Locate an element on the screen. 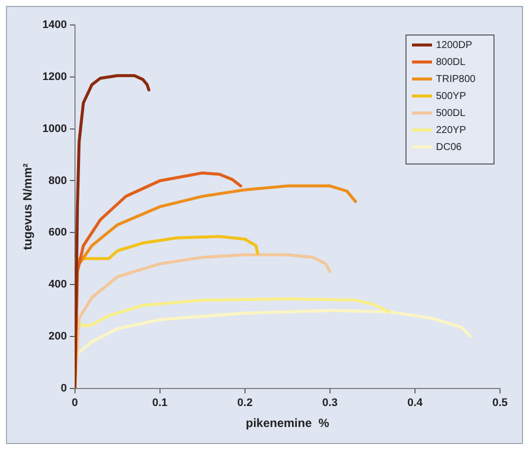 Image resolution: width=529 pixels, height=450 pixels. y-tick-label: 200 is located at coordinates (57, 336).